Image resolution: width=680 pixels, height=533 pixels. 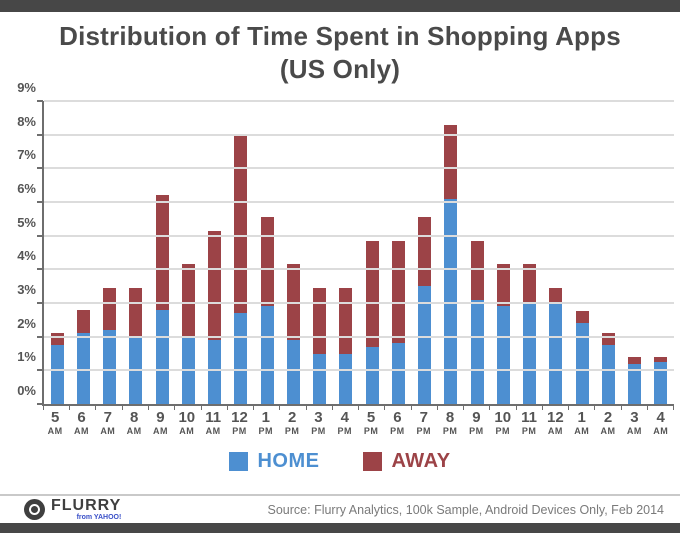 I want to click on bar-12pm, so click(x=241, y=252).